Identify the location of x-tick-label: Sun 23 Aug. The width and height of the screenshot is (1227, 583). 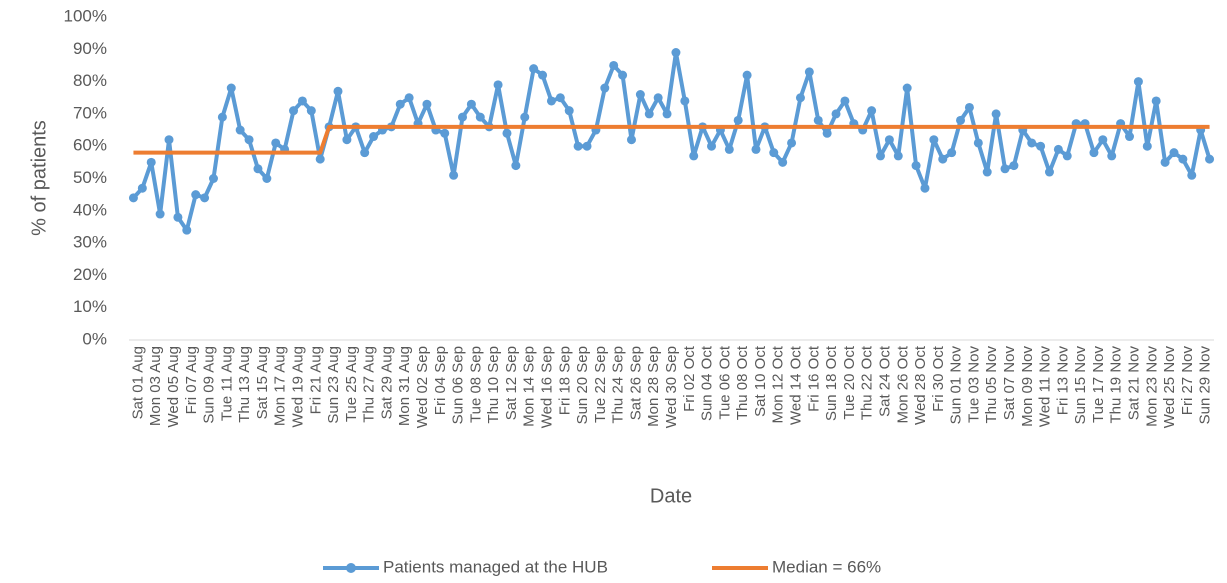
(333, 385).